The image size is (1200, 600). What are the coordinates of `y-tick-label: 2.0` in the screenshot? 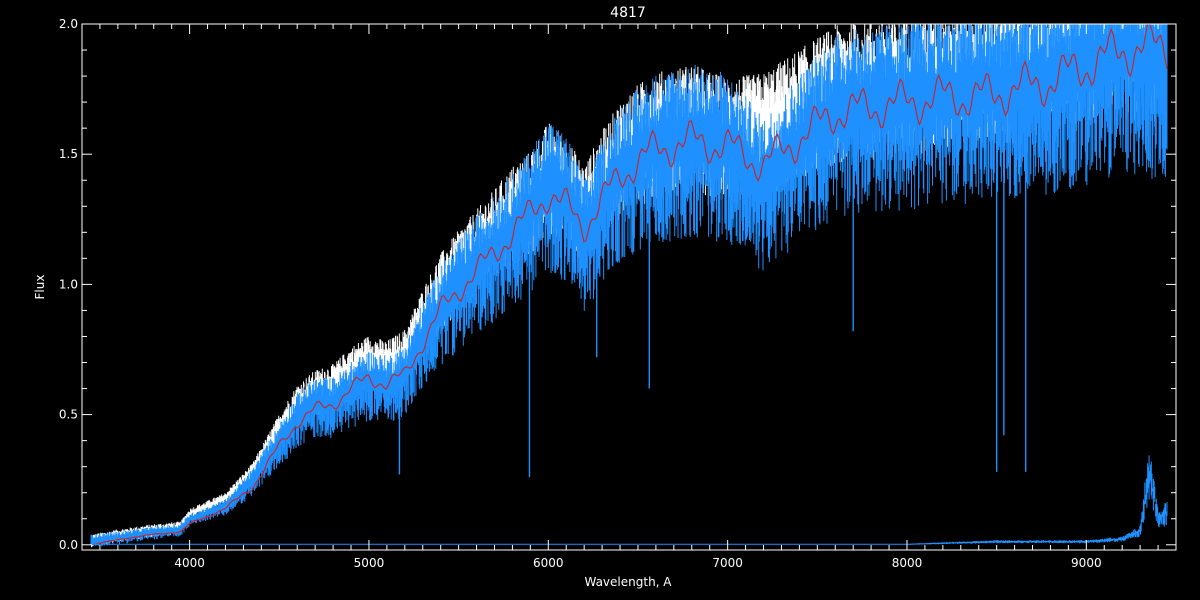 It's located at (68, 24).